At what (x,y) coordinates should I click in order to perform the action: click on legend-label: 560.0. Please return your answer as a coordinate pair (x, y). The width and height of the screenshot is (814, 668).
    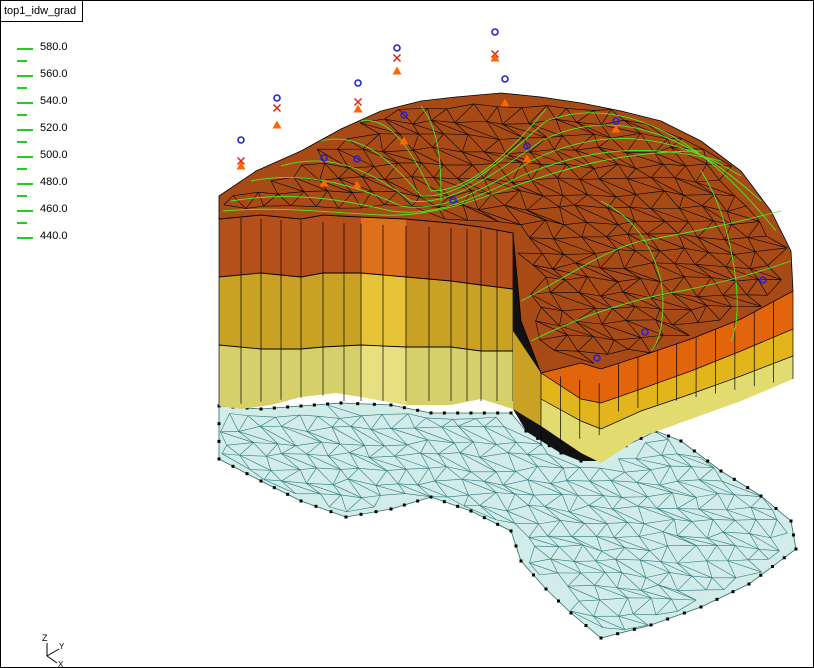
    Looking at the image, I should click on (54, 74).